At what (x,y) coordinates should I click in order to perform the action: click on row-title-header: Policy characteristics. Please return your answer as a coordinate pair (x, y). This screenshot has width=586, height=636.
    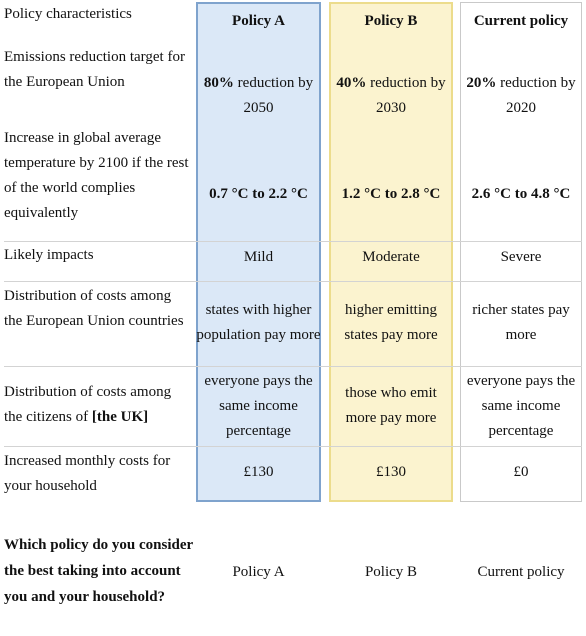
    Looking at the image, I should click on (68, 14).